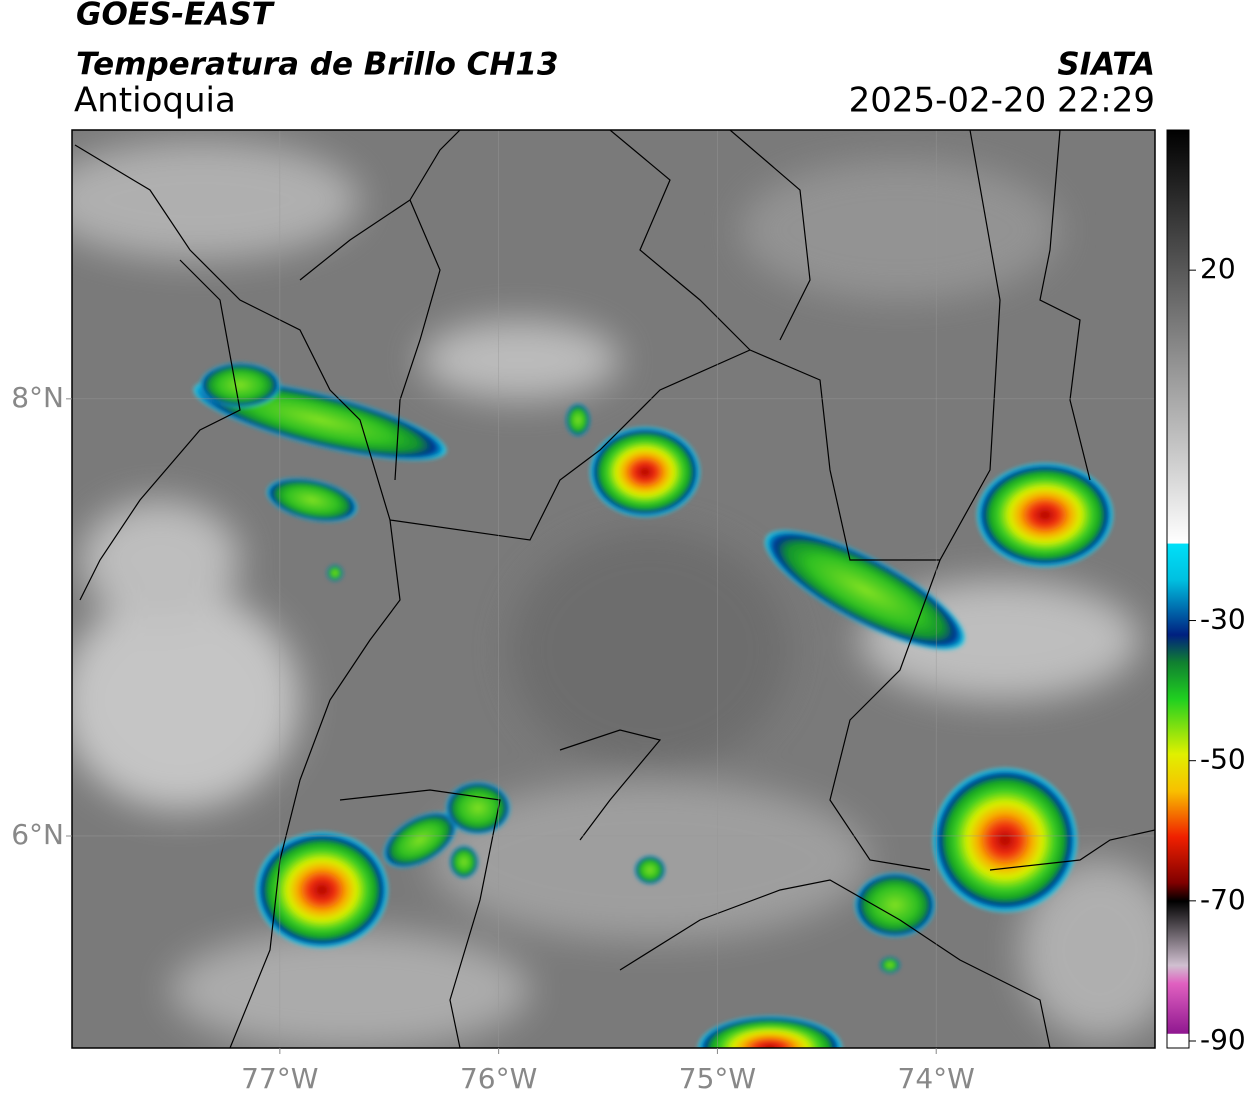 The height and width of the screenshot is (1099, 1252). What do you see at coordinates (176, 16) in the screenshot?
I see `title: GOES-EAST` at bounding box center [176, 16].